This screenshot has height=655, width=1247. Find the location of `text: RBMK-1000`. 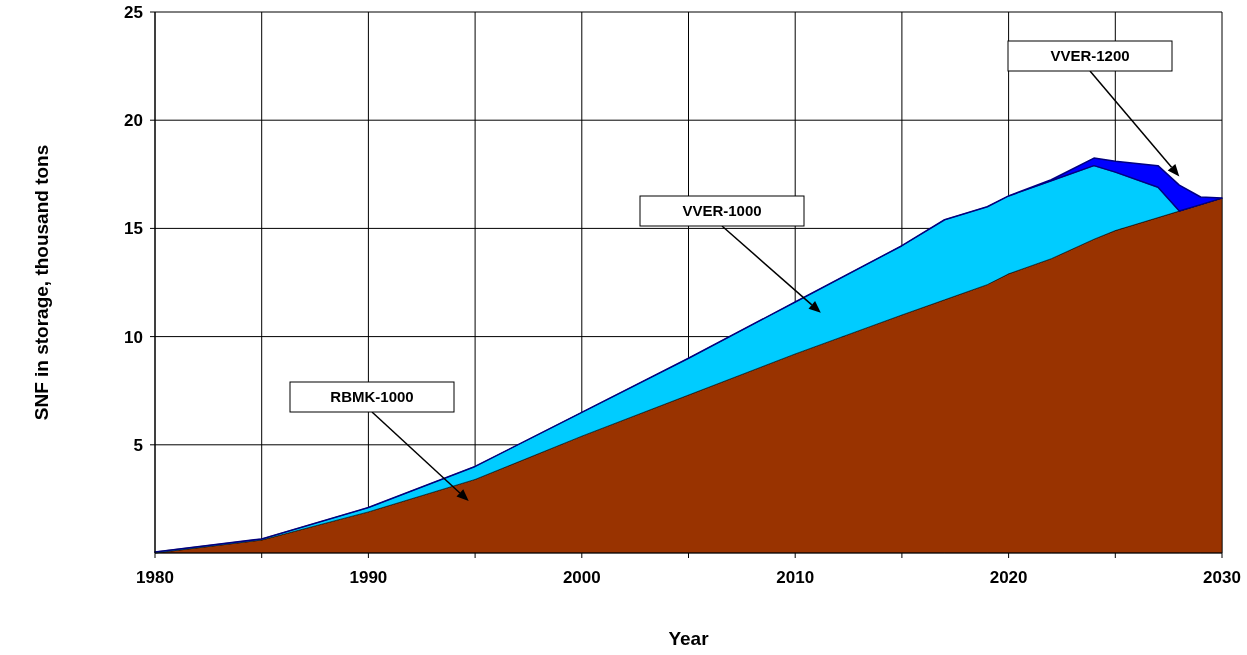

text: RBMK-1000 is located at coordinates (372, 397).